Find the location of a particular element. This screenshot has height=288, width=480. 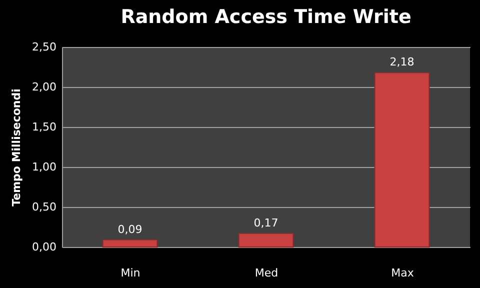

y-axis-title: Tempo Millisecondi is located at coordinates (17, 147).